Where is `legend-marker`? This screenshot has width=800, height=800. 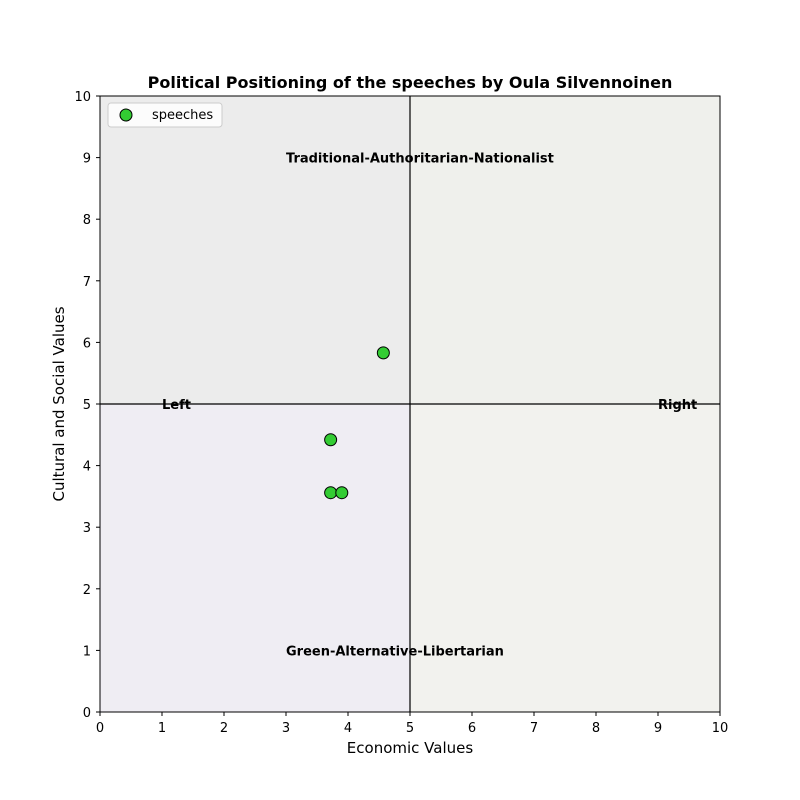
legend-marker is located at coordinates (126, 115).